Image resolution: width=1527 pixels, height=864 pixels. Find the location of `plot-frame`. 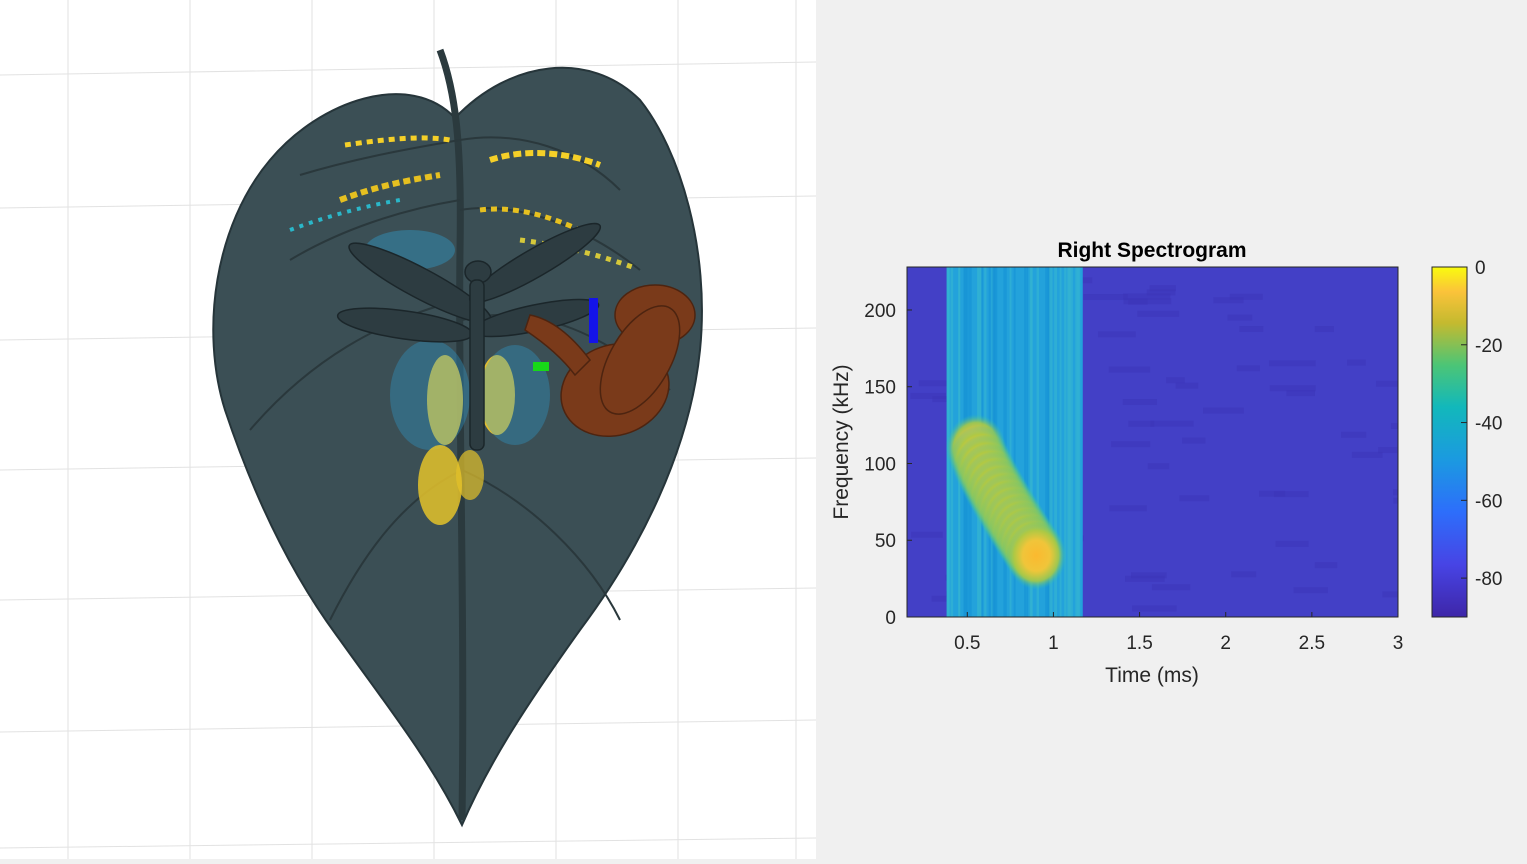

plot-frame is located at coordinates (1152, 442).